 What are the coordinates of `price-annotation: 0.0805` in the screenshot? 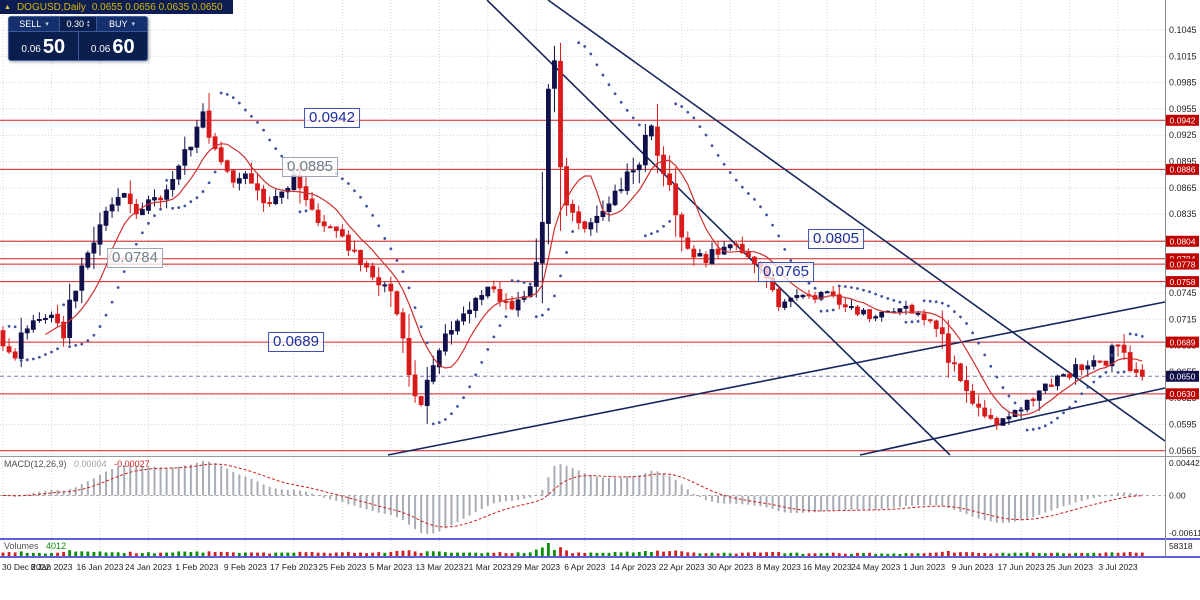 It's located at (836, 239).